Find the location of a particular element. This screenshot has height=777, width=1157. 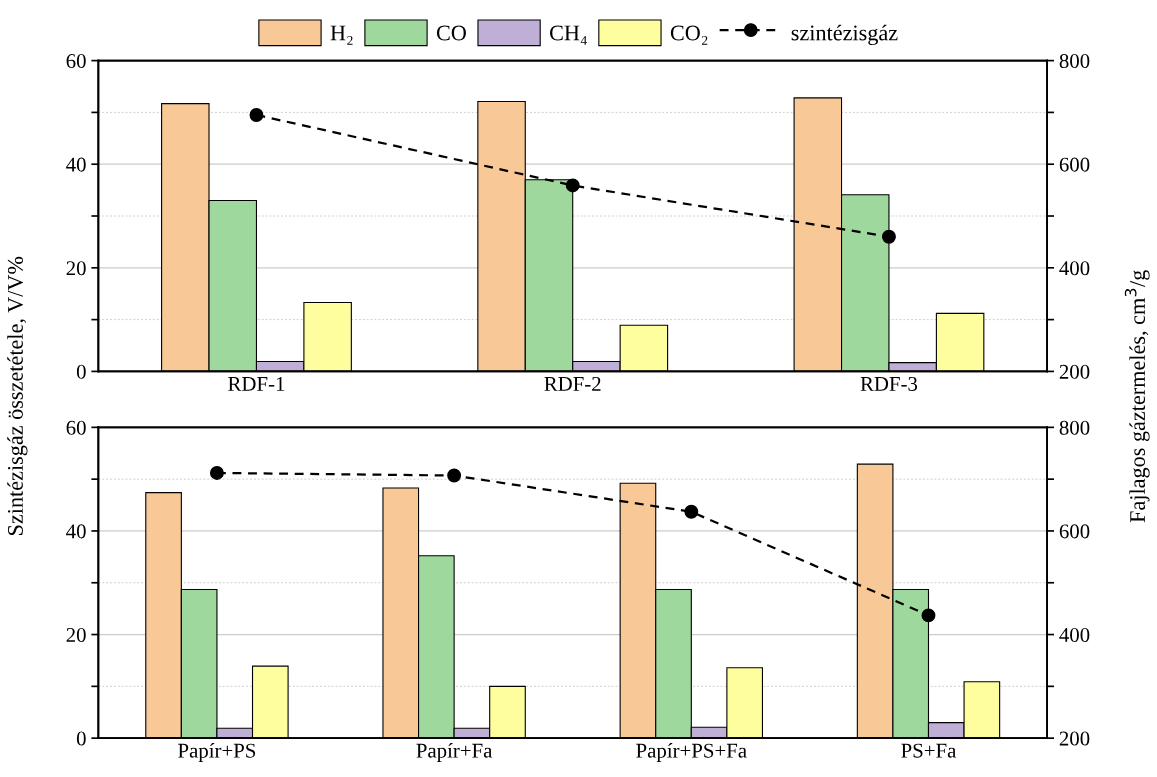

x-tick-label: Papír+Fa is located at coordinates (454, 752).